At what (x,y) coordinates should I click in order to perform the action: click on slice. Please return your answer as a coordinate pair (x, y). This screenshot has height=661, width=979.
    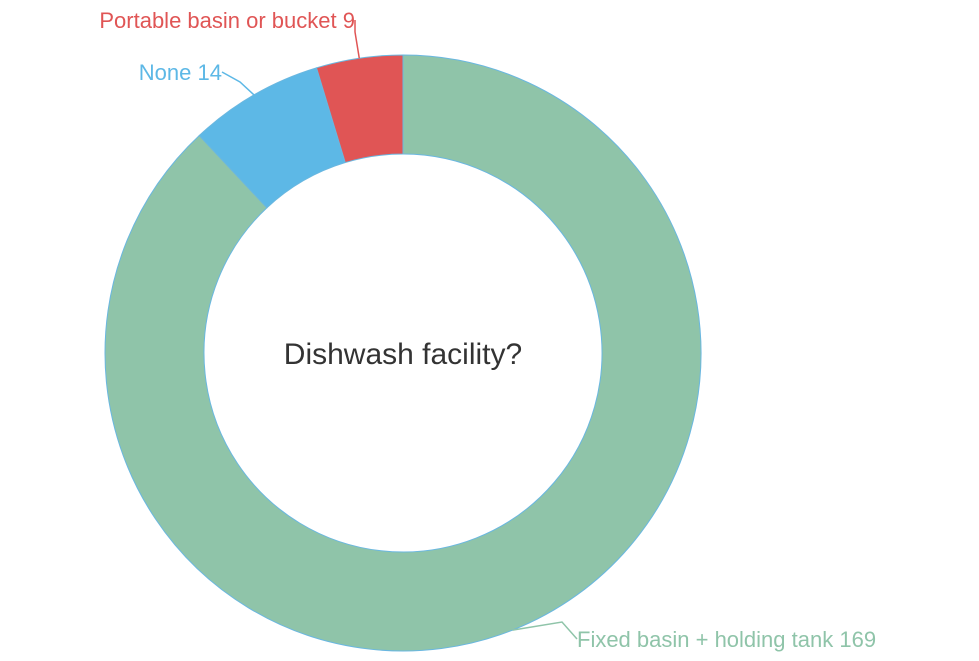
    Looking at the image, I should click on (359, 109).